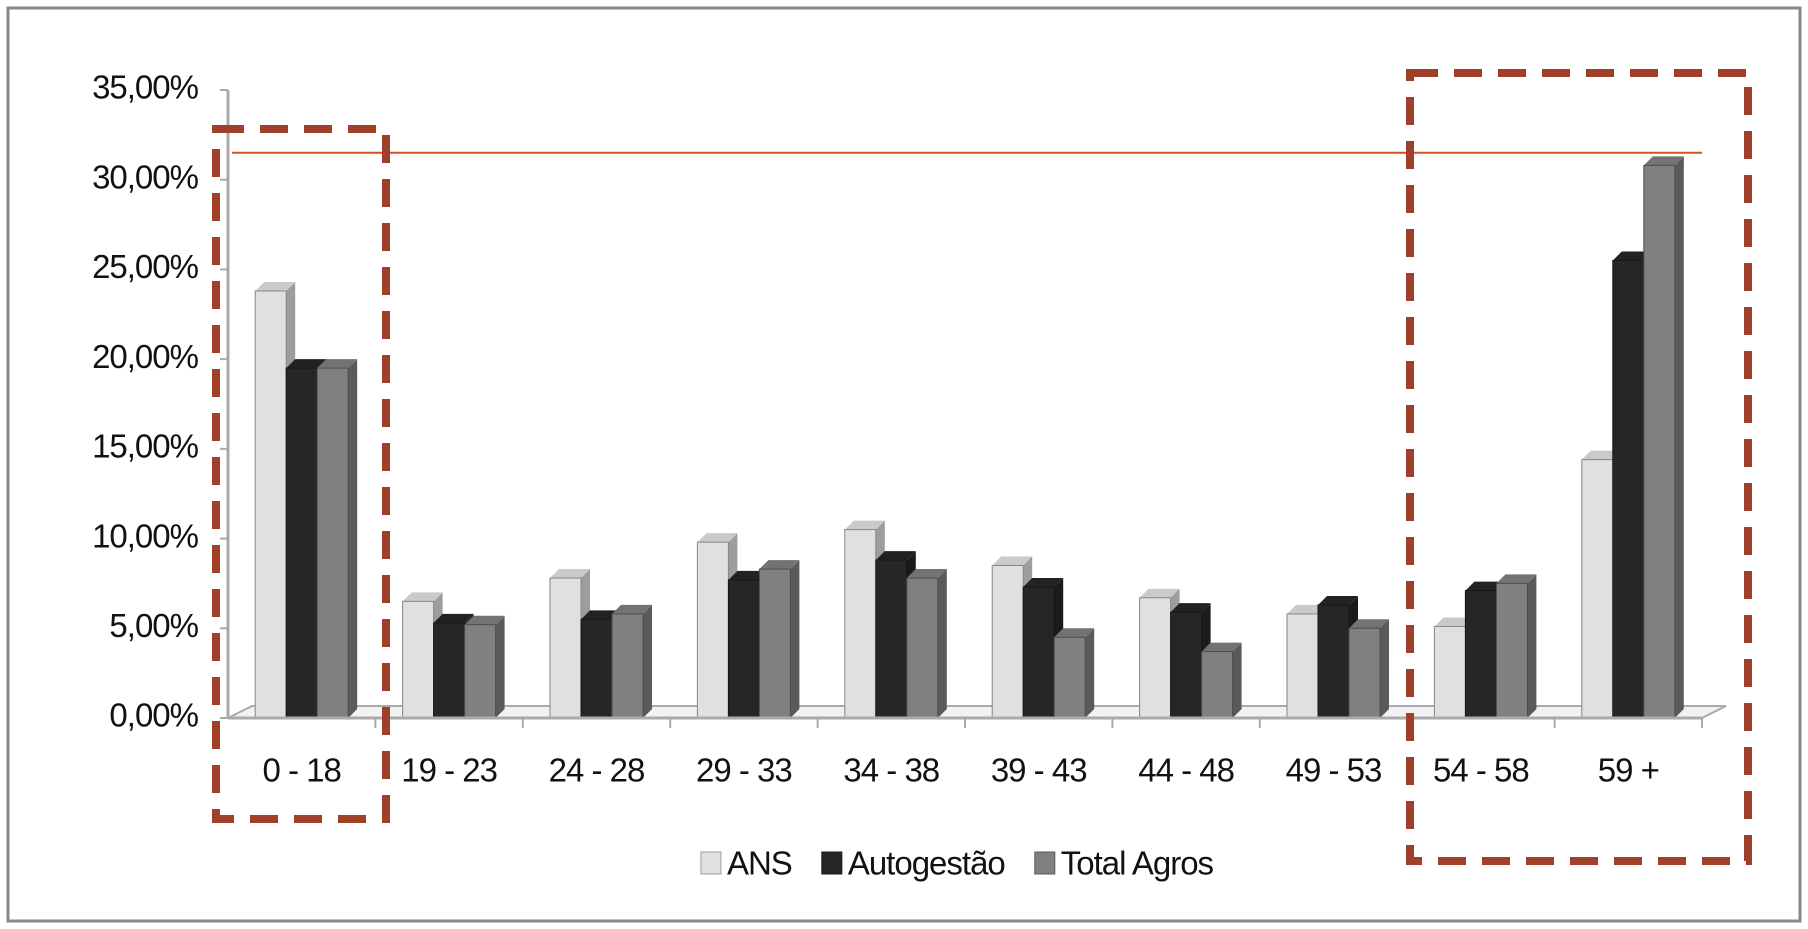 This screenshot has width=1808, height=929. Describe the element at coordinates (597, 770) in the screenshot. I see `x-tick-label: 24 - 28` at that location.